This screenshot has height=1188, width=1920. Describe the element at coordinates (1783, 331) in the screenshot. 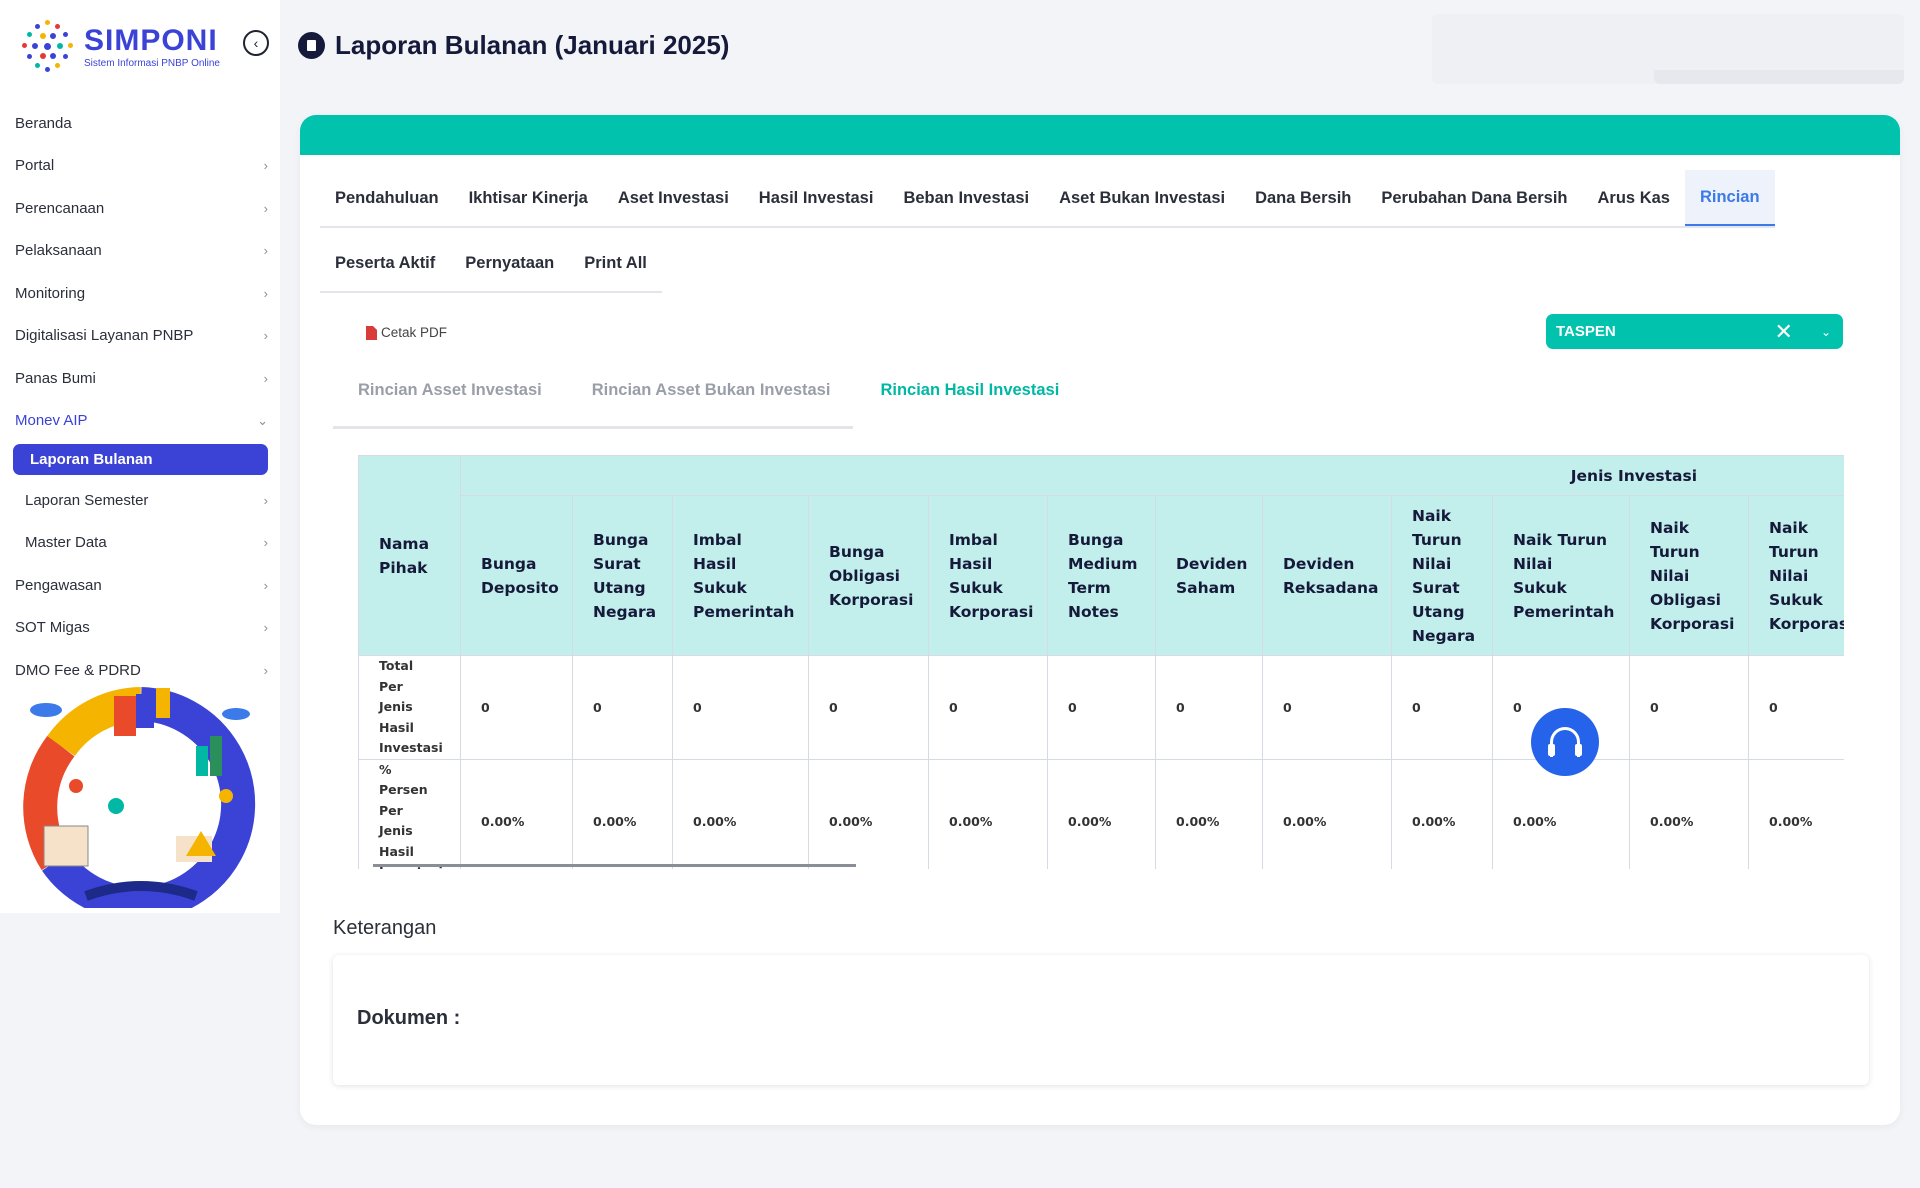

I see `clear-icon: ✕` at that location.